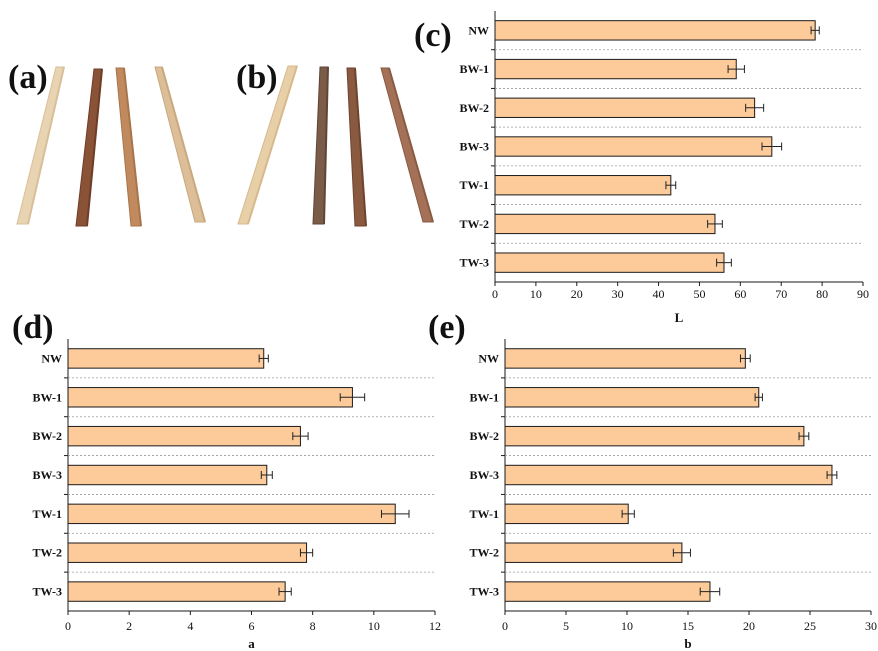 The width and height of the screenshot is (878, 651). What do you see at coordinates (740, 294) in the screenshot?
I see `x-tick-label: 60` at bounding box center [740, 294].